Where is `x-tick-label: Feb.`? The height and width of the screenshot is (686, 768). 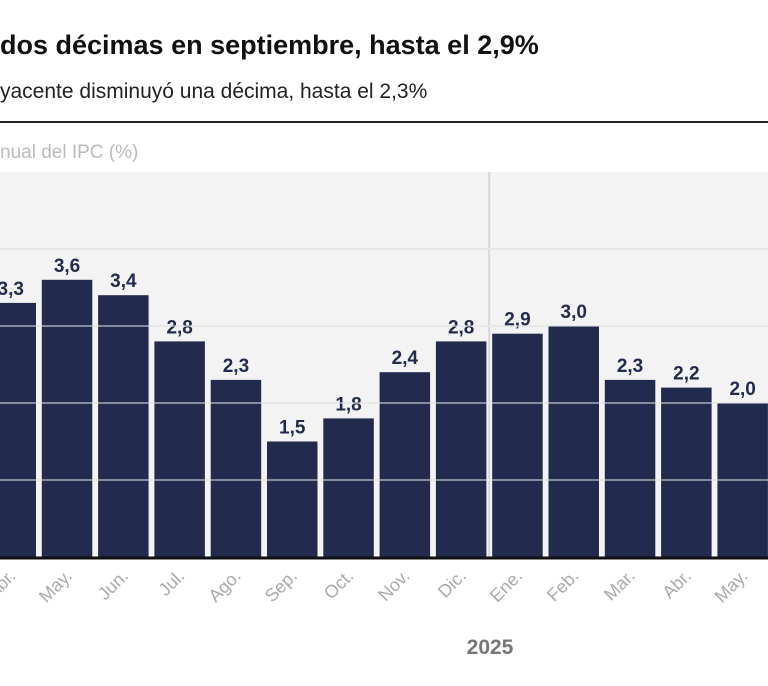 x-tick-label: Feb. is located at coordinates (563, 586).